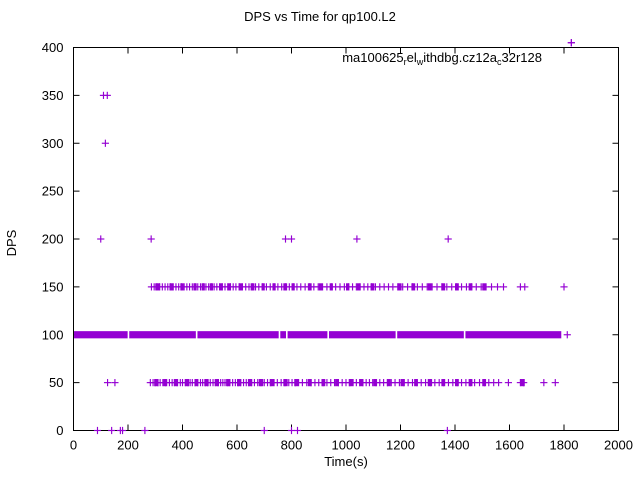 This screenshot has height=480, width=640. What do you see at coordinates (292, 445) in the screenshot?
I see `x-tick-label: 800` at bounding box center [292, 445].